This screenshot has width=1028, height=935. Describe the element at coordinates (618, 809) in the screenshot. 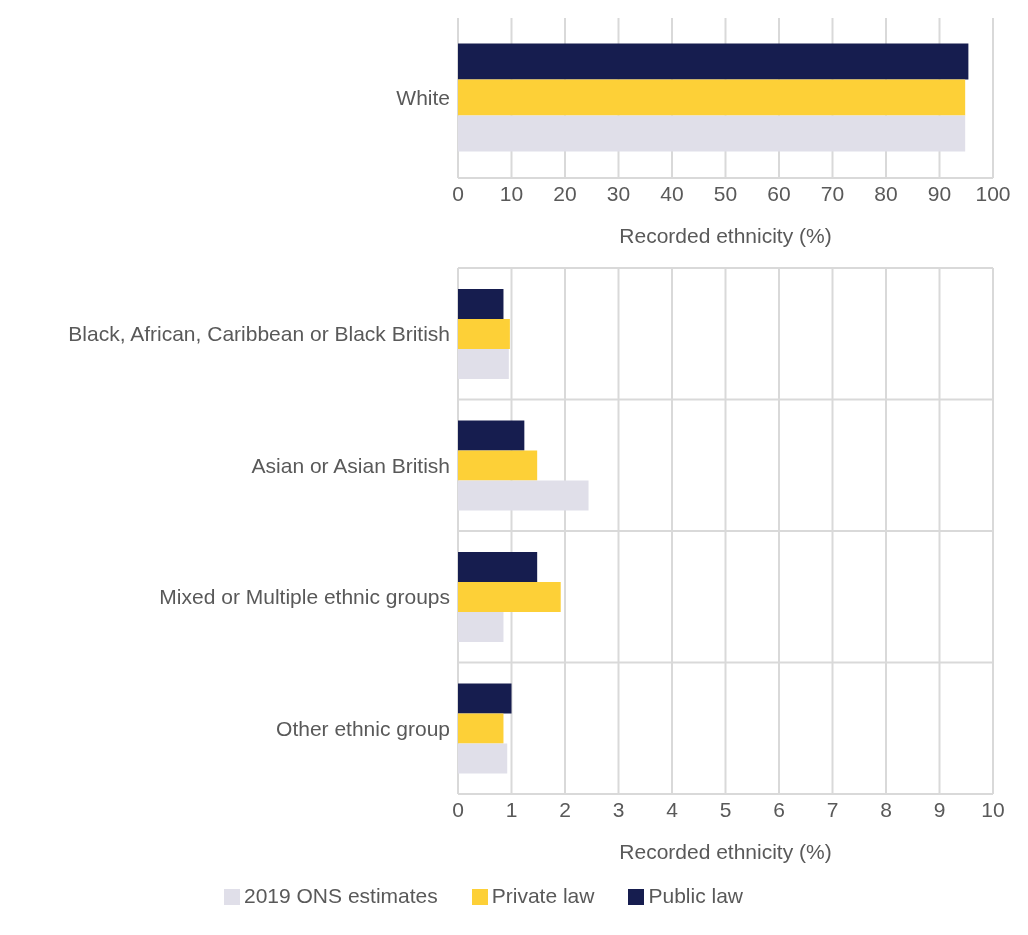

I see `x-tick-label: 3` at that location.